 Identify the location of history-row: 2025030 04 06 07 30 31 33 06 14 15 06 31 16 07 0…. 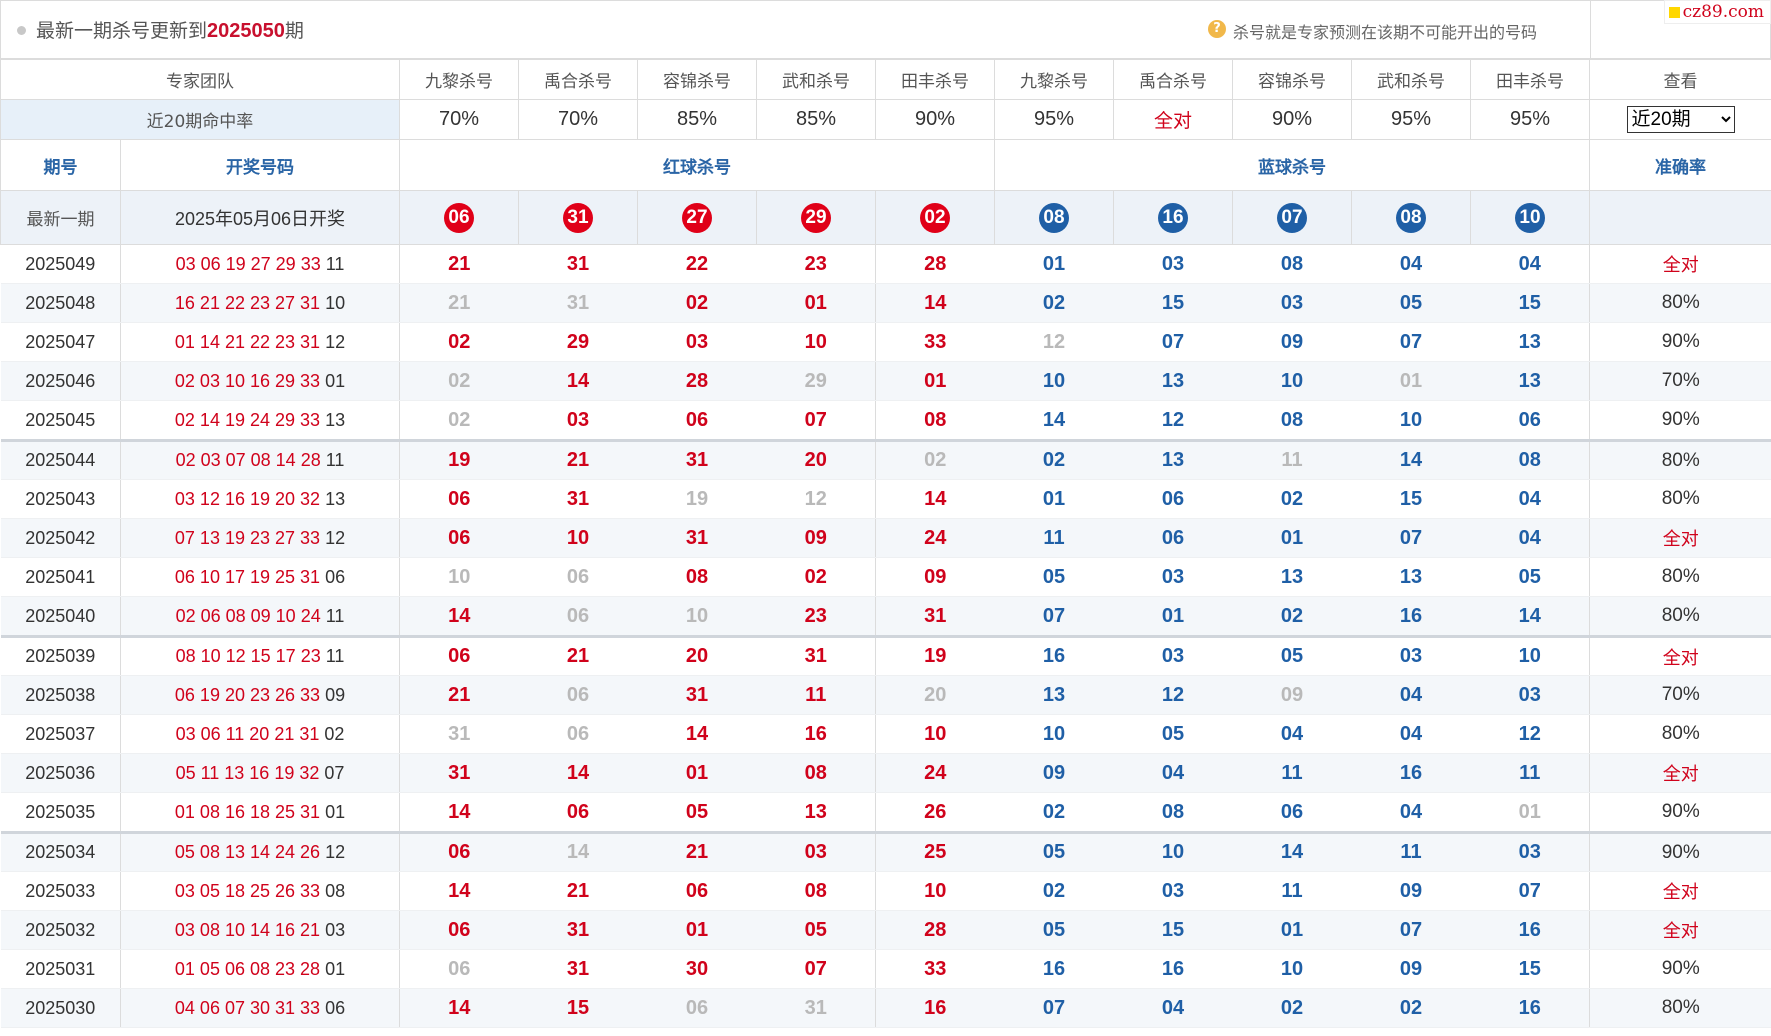
(885, 1008).